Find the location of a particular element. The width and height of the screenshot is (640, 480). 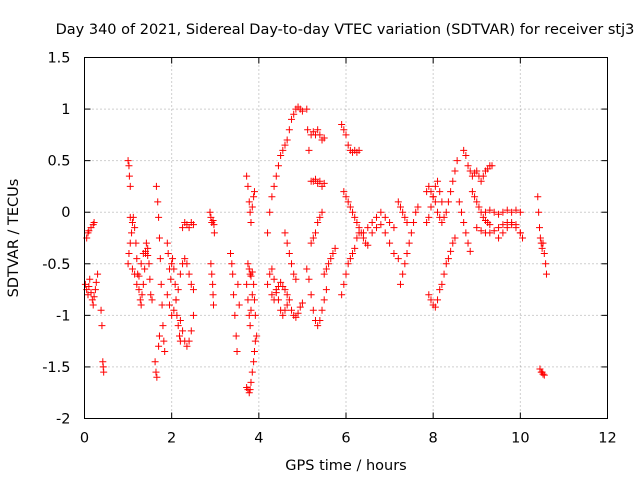

x-tick-label: 10 is located at coordinates (520, 439).